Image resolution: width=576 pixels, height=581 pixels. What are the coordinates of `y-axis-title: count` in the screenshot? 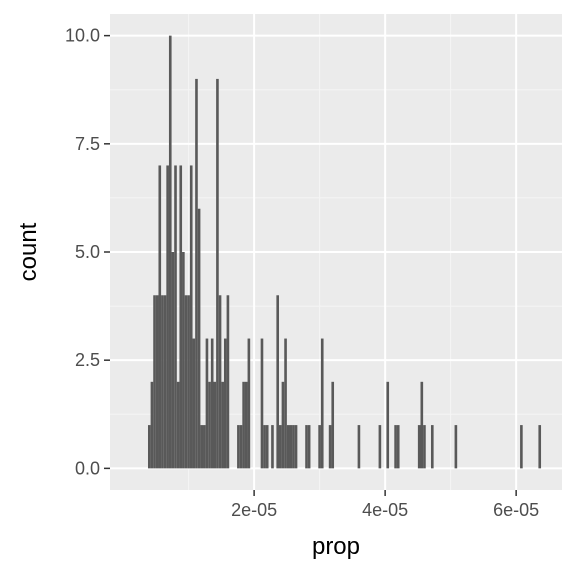 It's located at (28, 251).